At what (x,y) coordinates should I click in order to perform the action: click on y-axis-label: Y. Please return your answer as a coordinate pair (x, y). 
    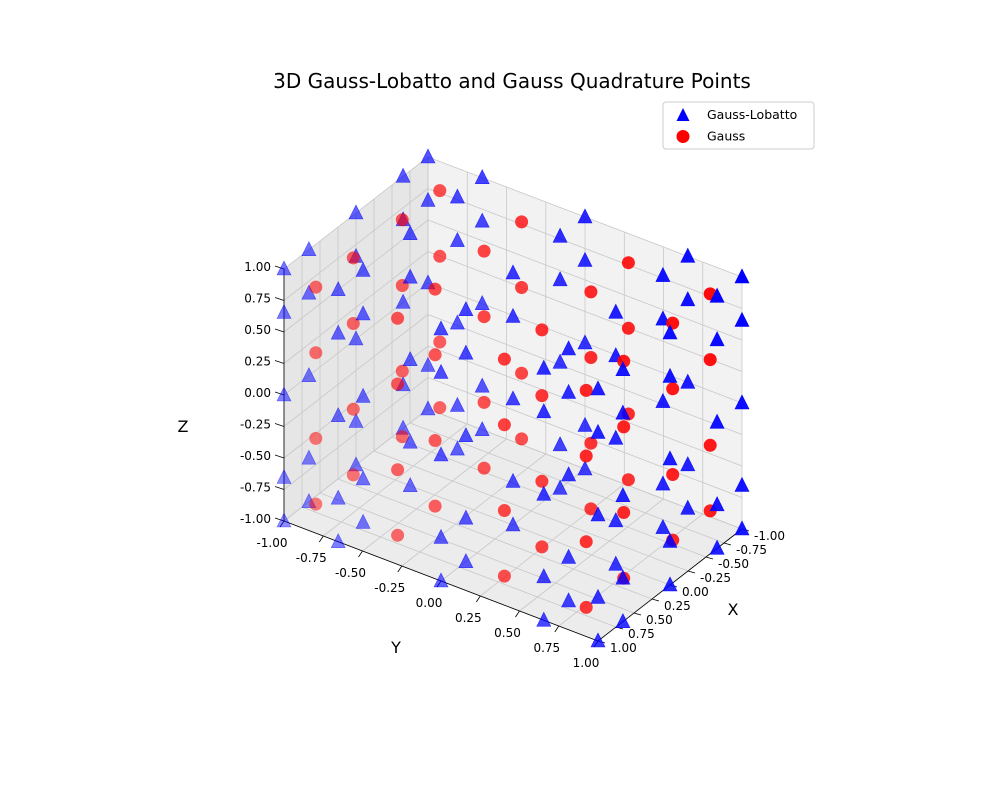
    Looking at the image, I should click on (395, 647).